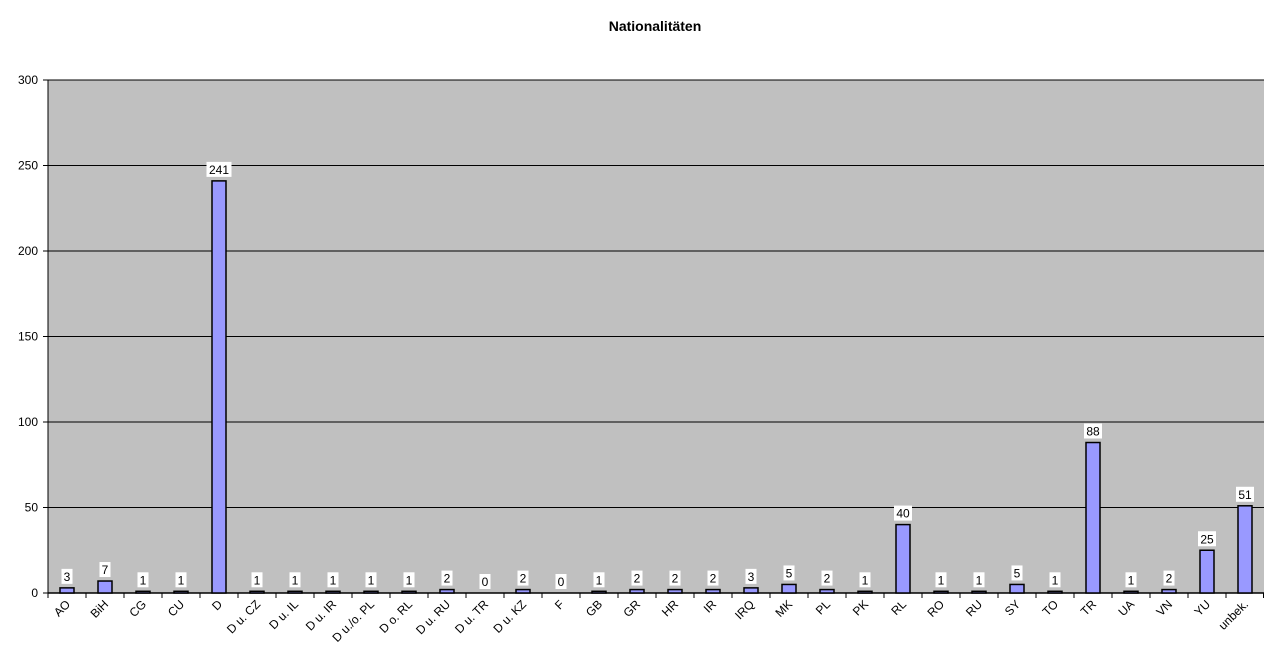  I want to click on x-tick-label: MK, so click(783, 608).